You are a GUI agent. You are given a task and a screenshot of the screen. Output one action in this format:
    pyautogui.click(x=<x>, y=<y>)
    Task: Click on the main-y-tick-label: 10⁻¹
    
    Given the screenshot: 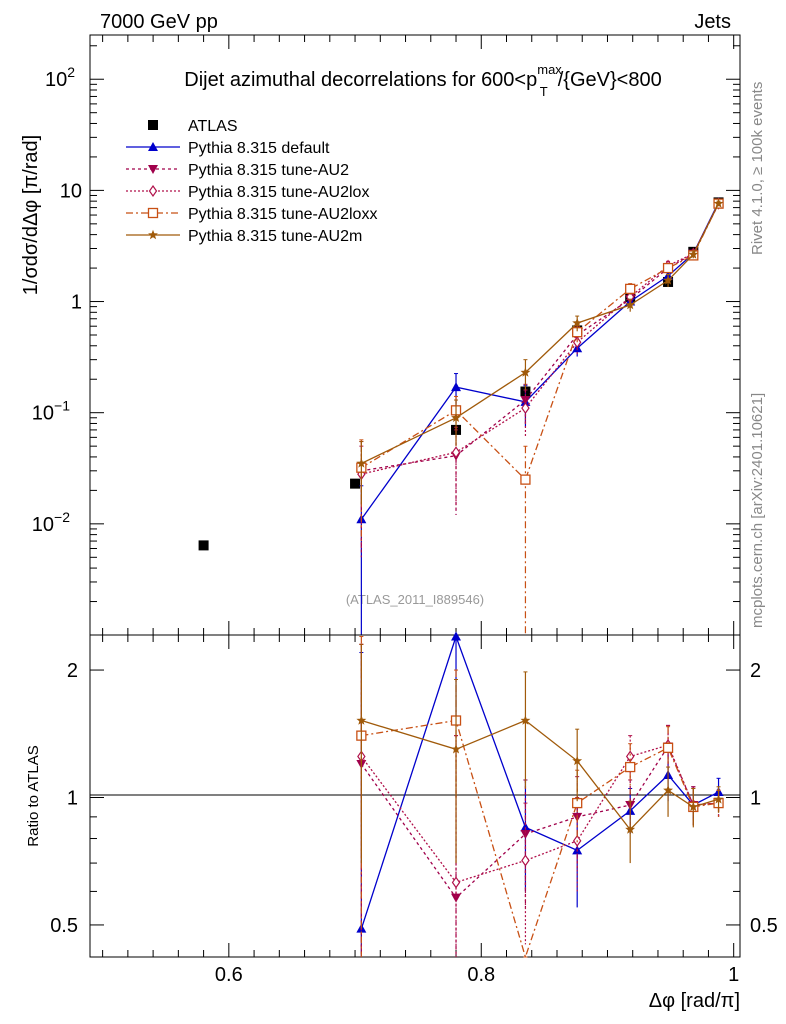 What is the action you would take?
    pyautogui.click(x=51, y=411)
    